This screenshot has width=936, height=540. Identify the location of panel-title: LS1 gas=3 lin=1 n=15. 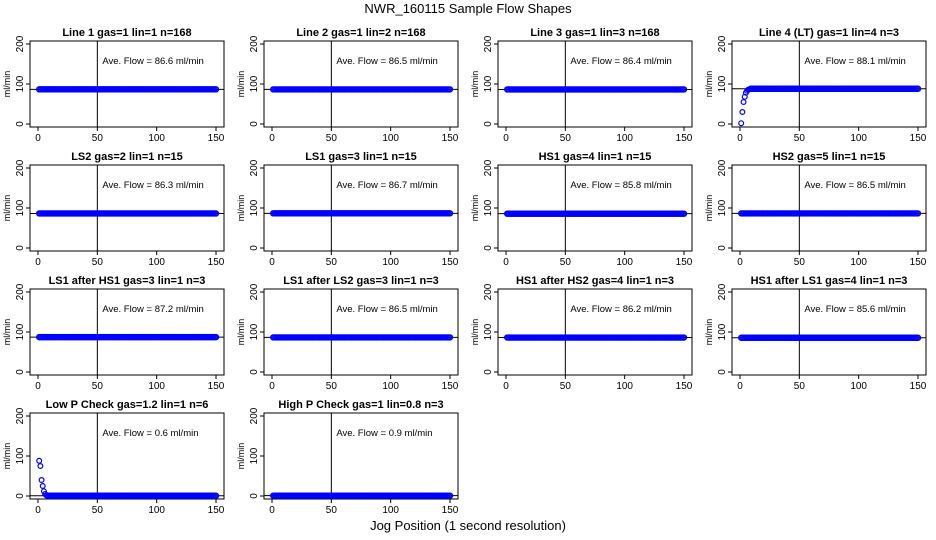
(361, 157).